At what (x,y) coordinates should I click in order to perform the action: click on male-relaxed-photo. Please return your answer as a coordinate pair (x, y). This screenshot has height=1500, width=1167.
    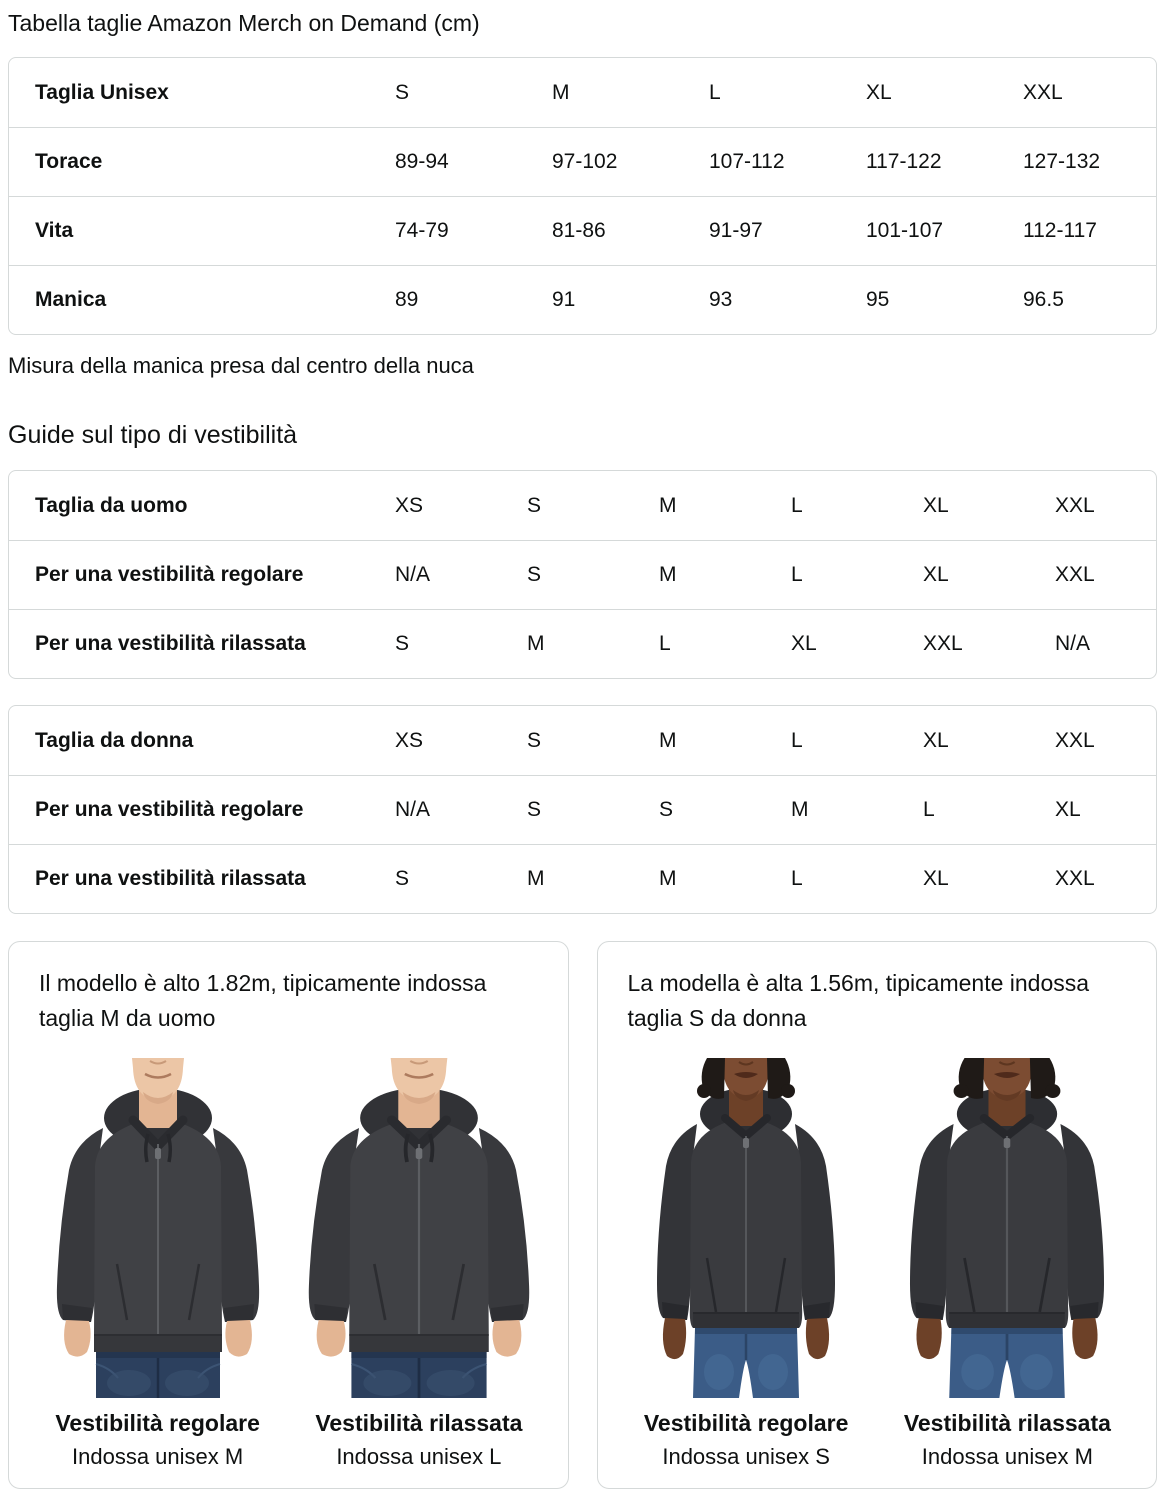
    Looking at the image, I should click on (418, 1224).